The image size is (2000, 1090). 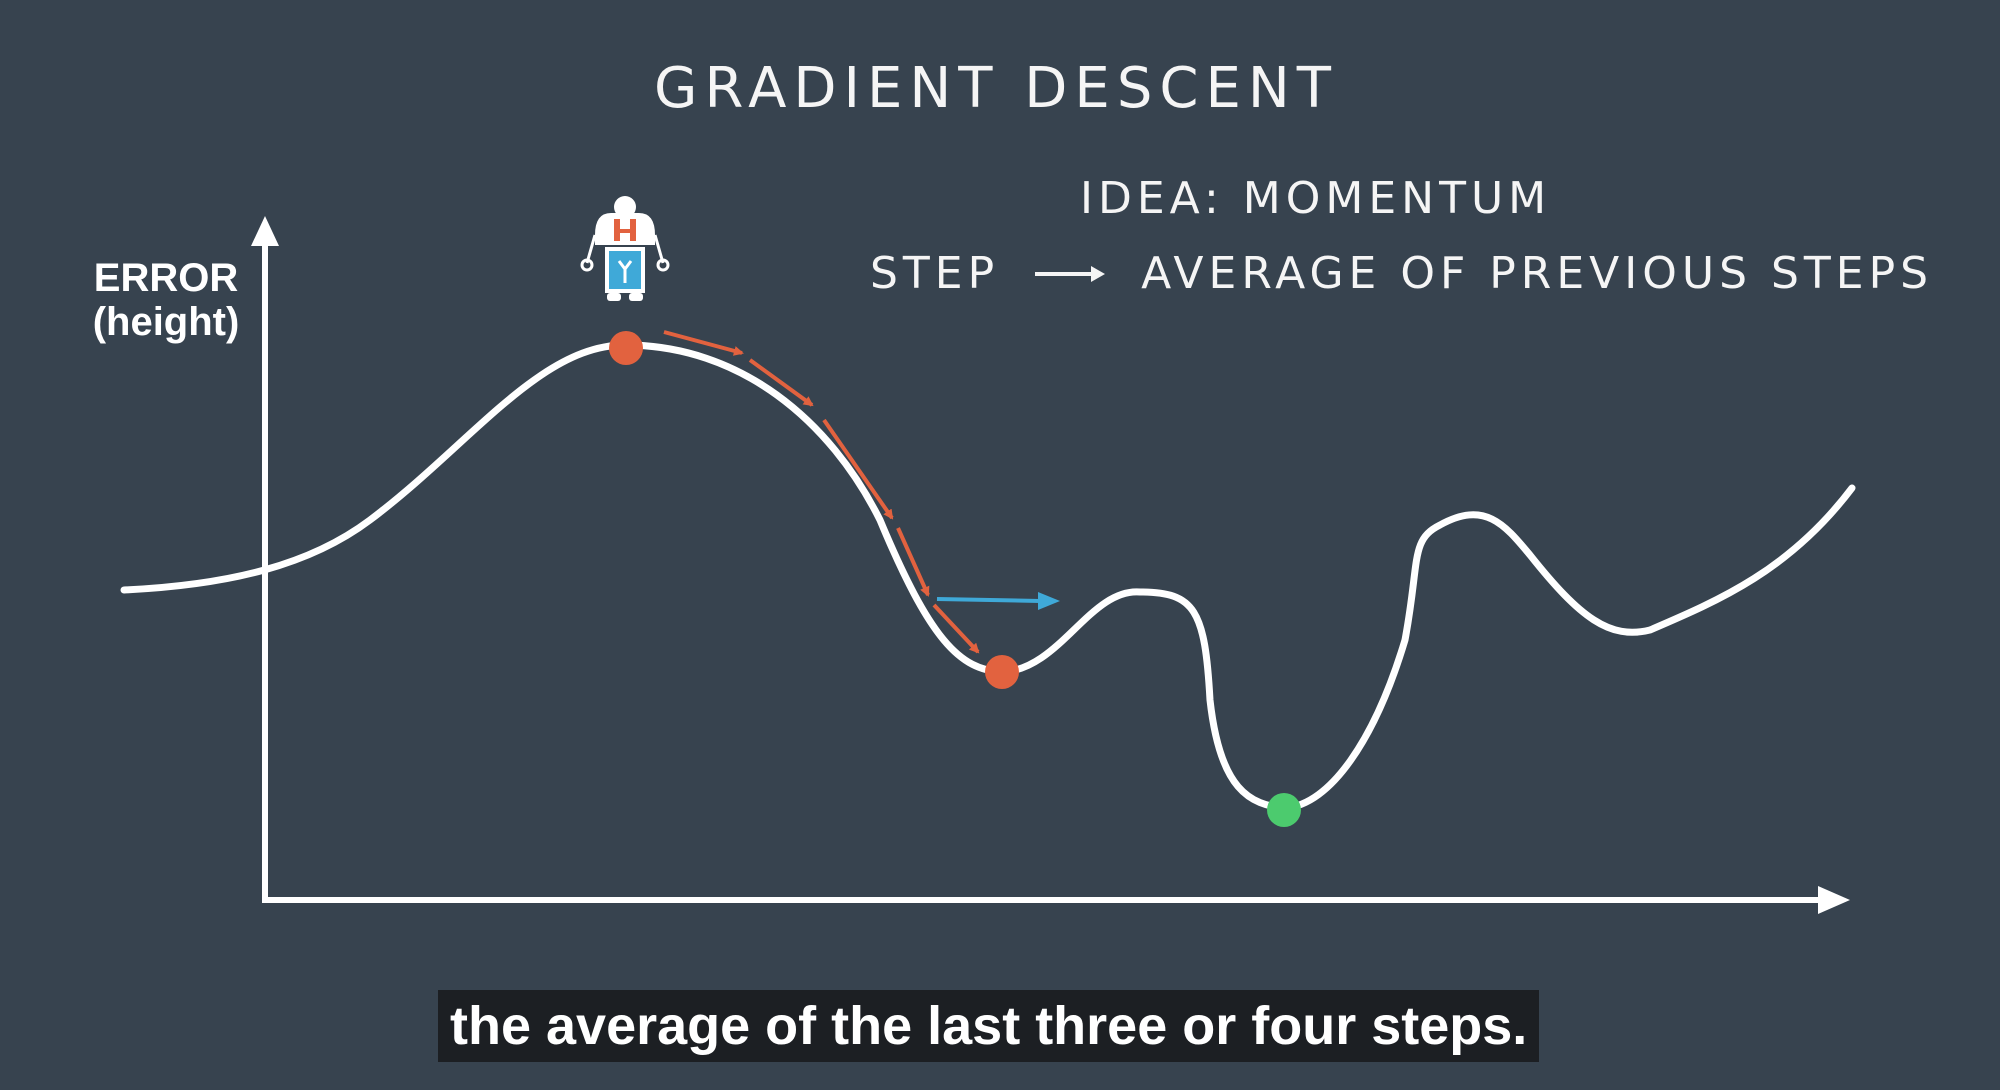 What do you see at coordinates (935, 273) in the screenshot?
I see `step-label: STEP` at bounding box center [935, 273].